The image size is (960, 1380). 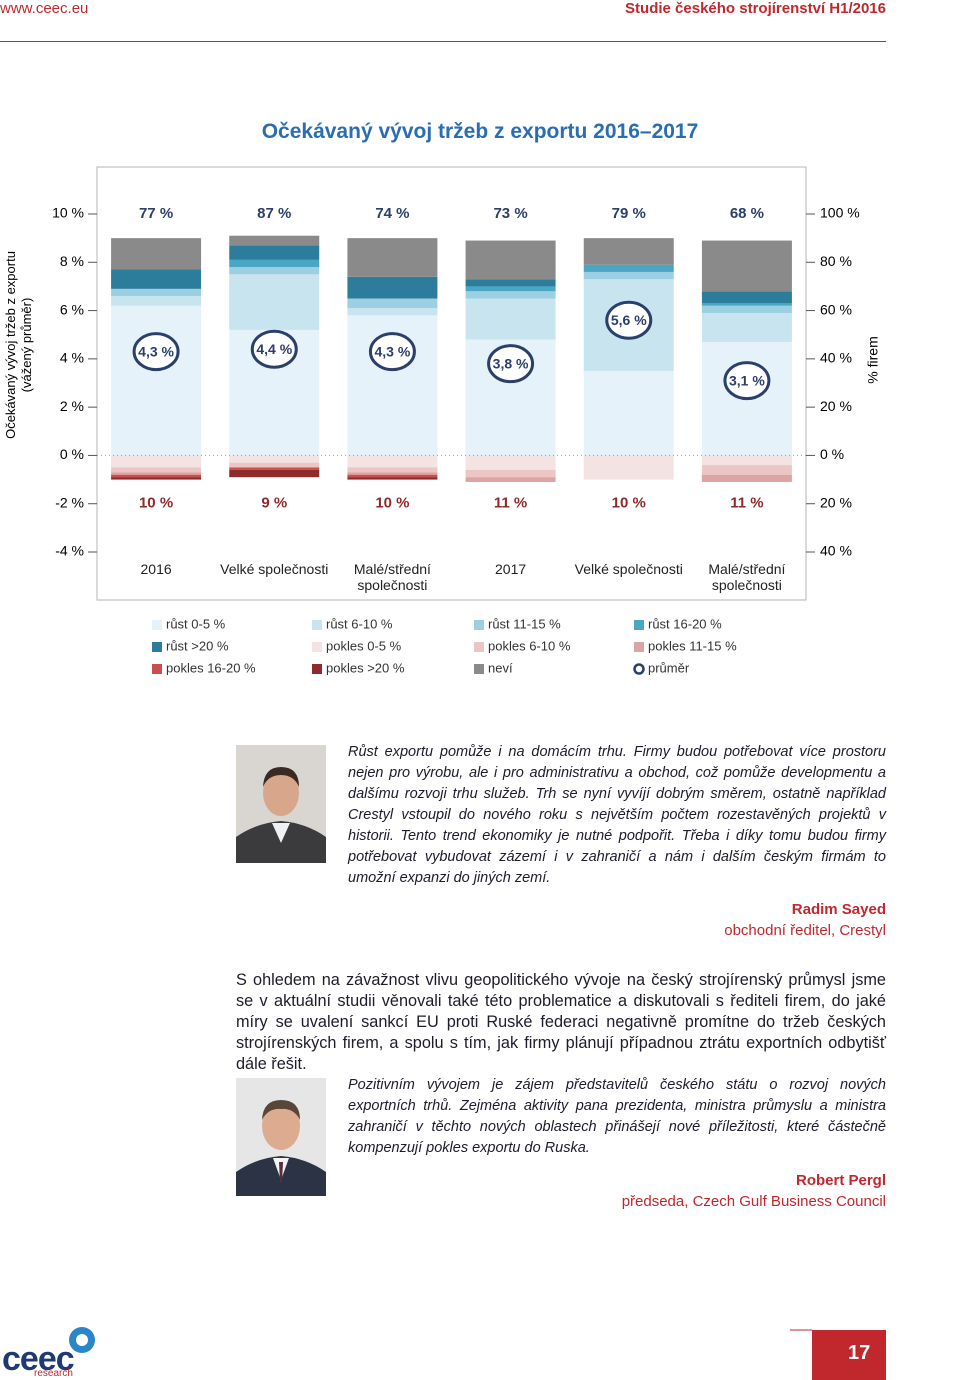 I want to click on growth-share-label: 87 %, so click(x=274, y=213).